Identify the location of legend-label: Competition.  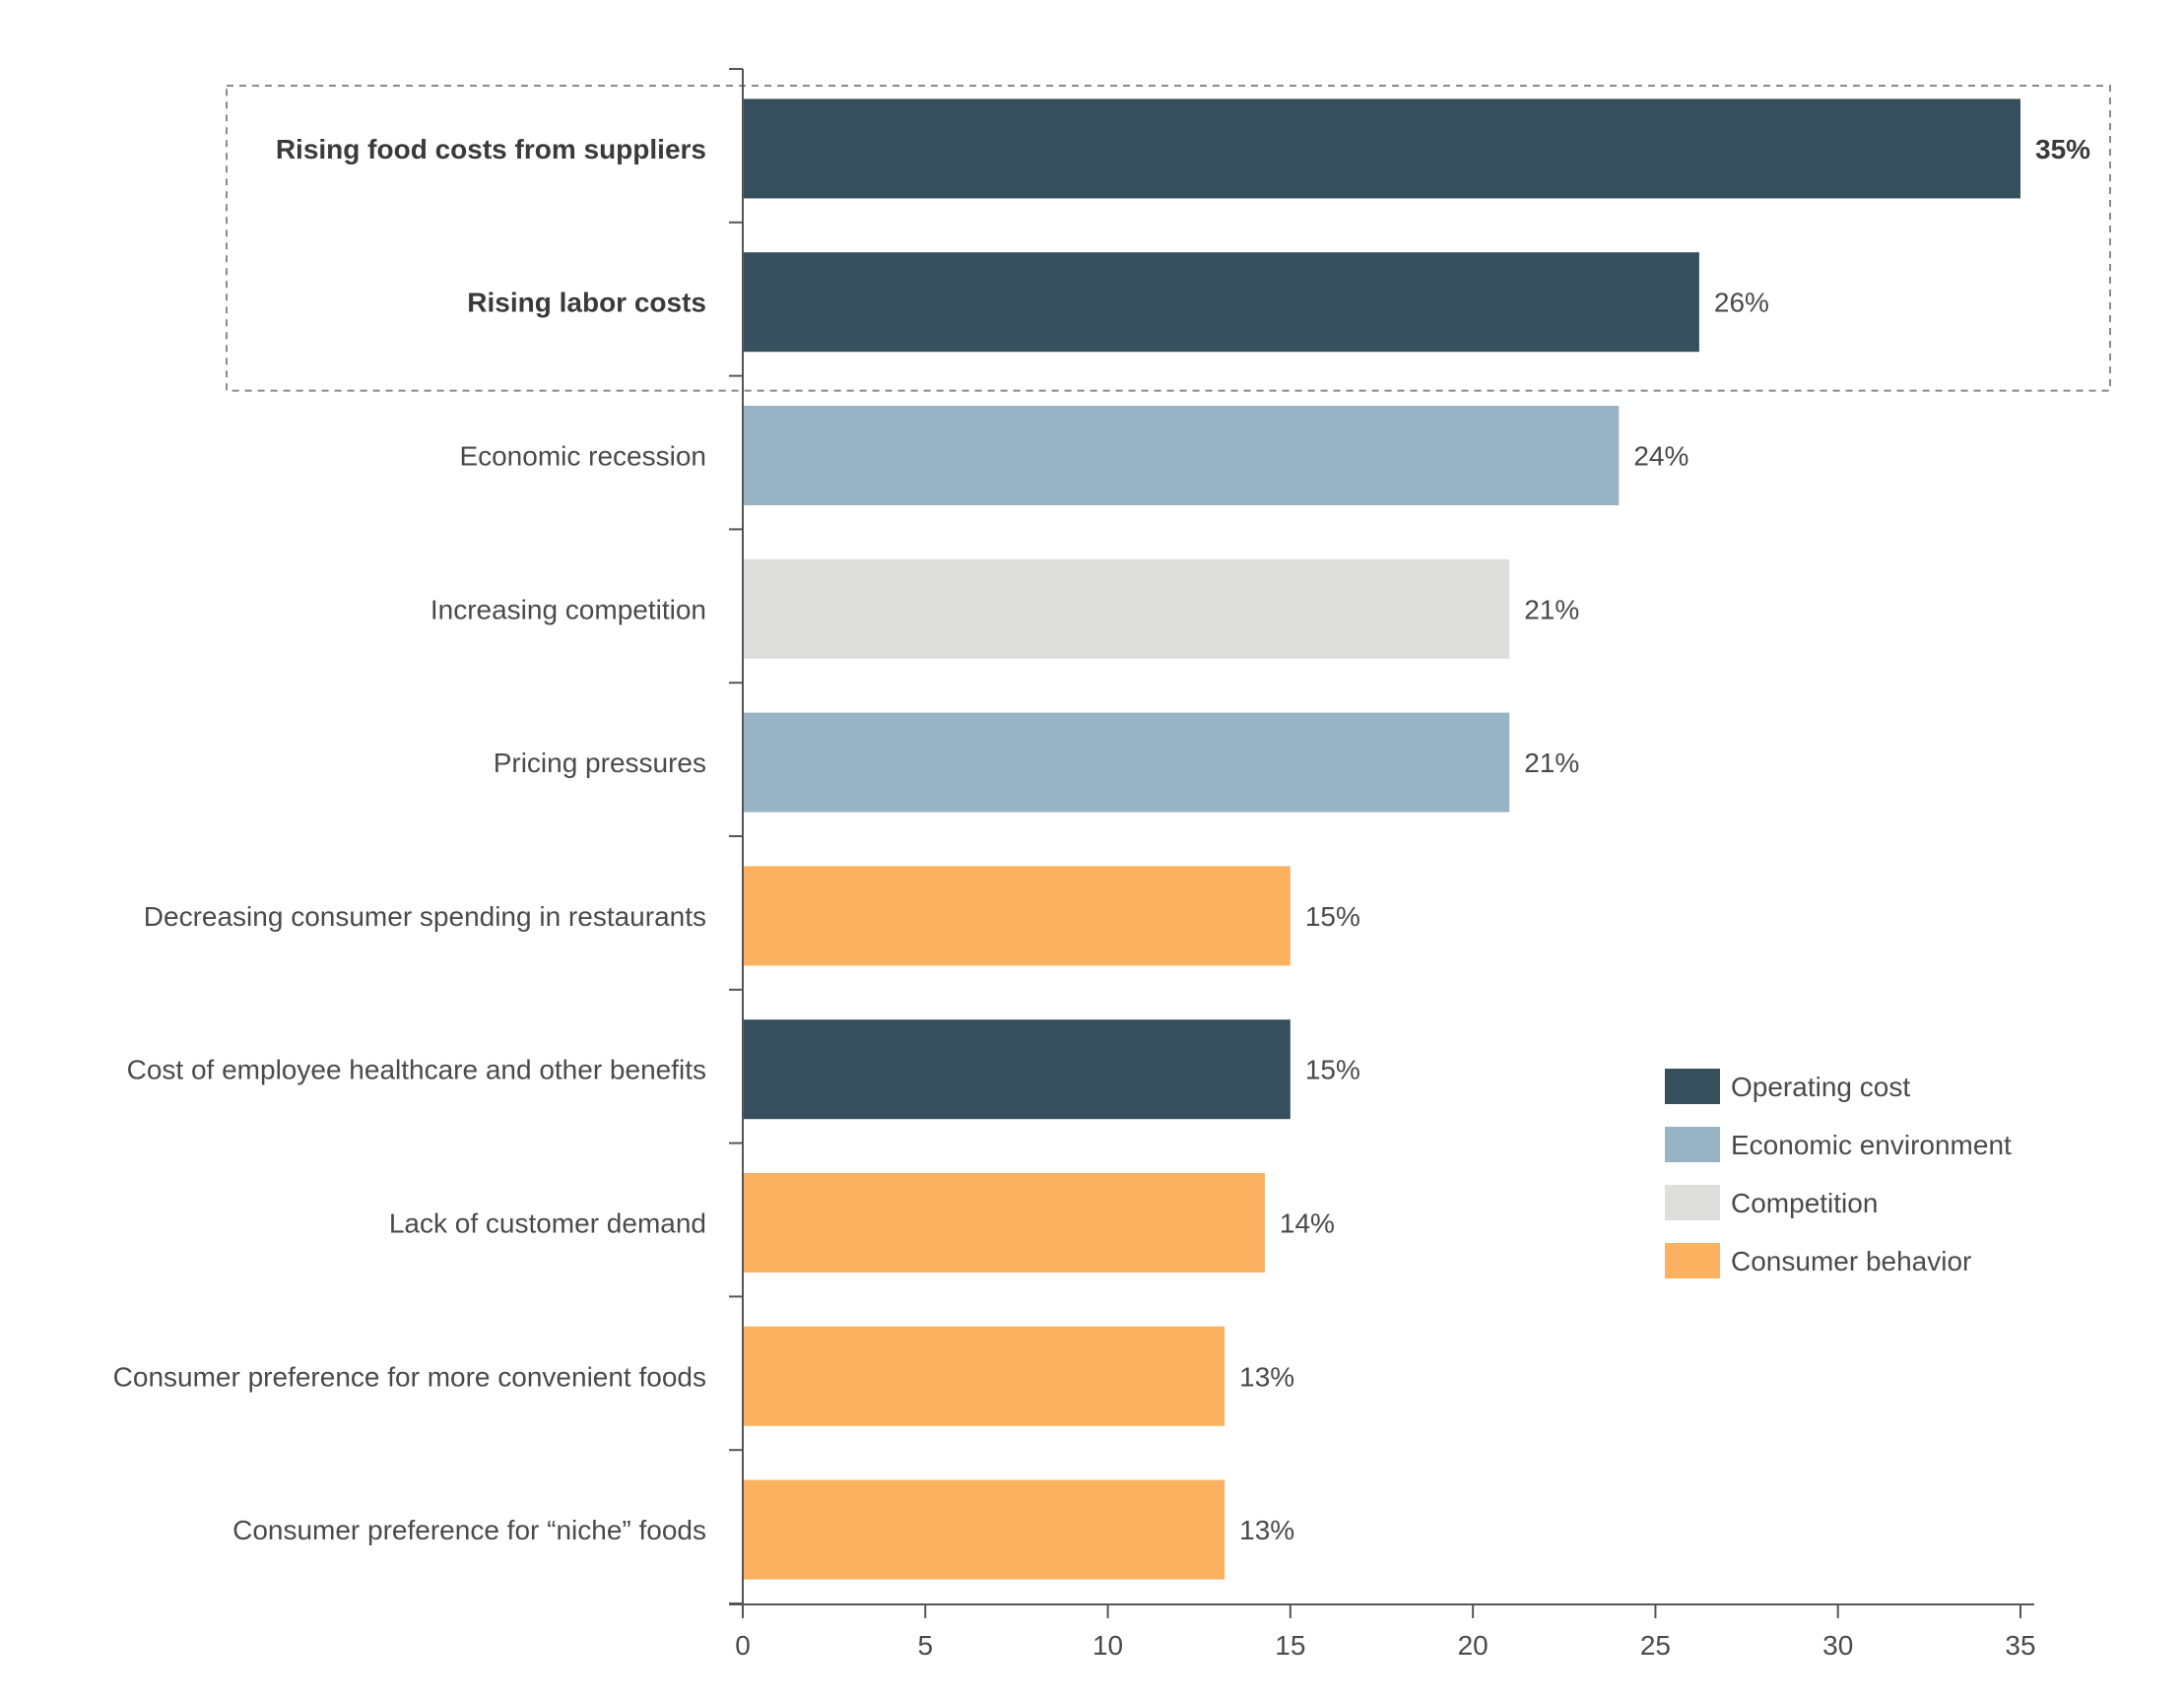
(1804, 1203).